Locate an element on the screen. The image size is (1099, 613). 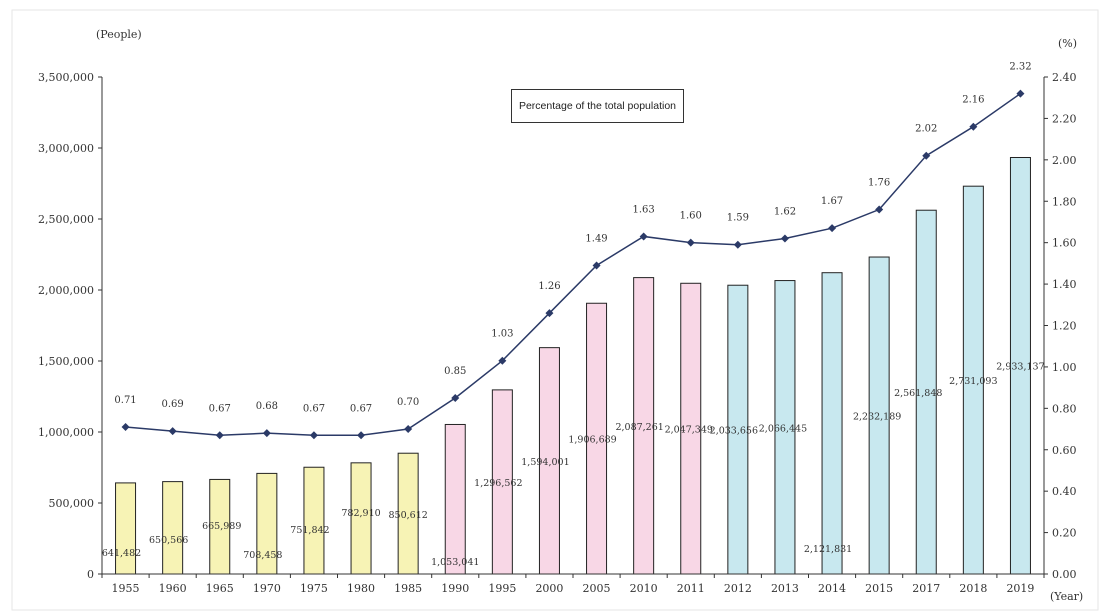
population-label-2015: 2,232,189 is located at coordinates (877, 417).